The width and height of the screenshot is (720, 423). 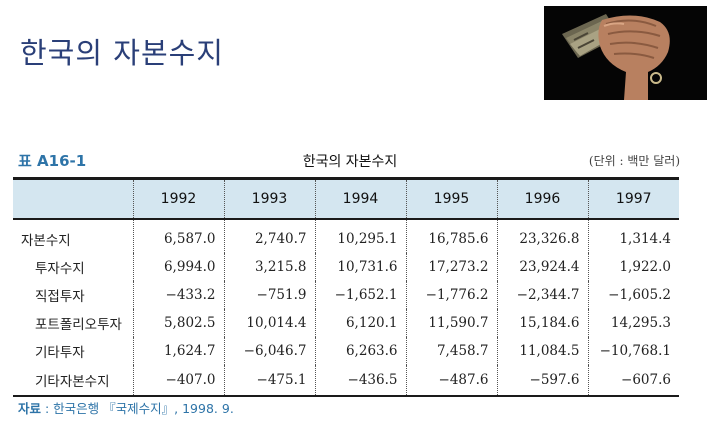 What do you see at coordinates (451, 323) in the screenshot?
I see `table-cell: 11,590.7` at bounding box center [451, 323].